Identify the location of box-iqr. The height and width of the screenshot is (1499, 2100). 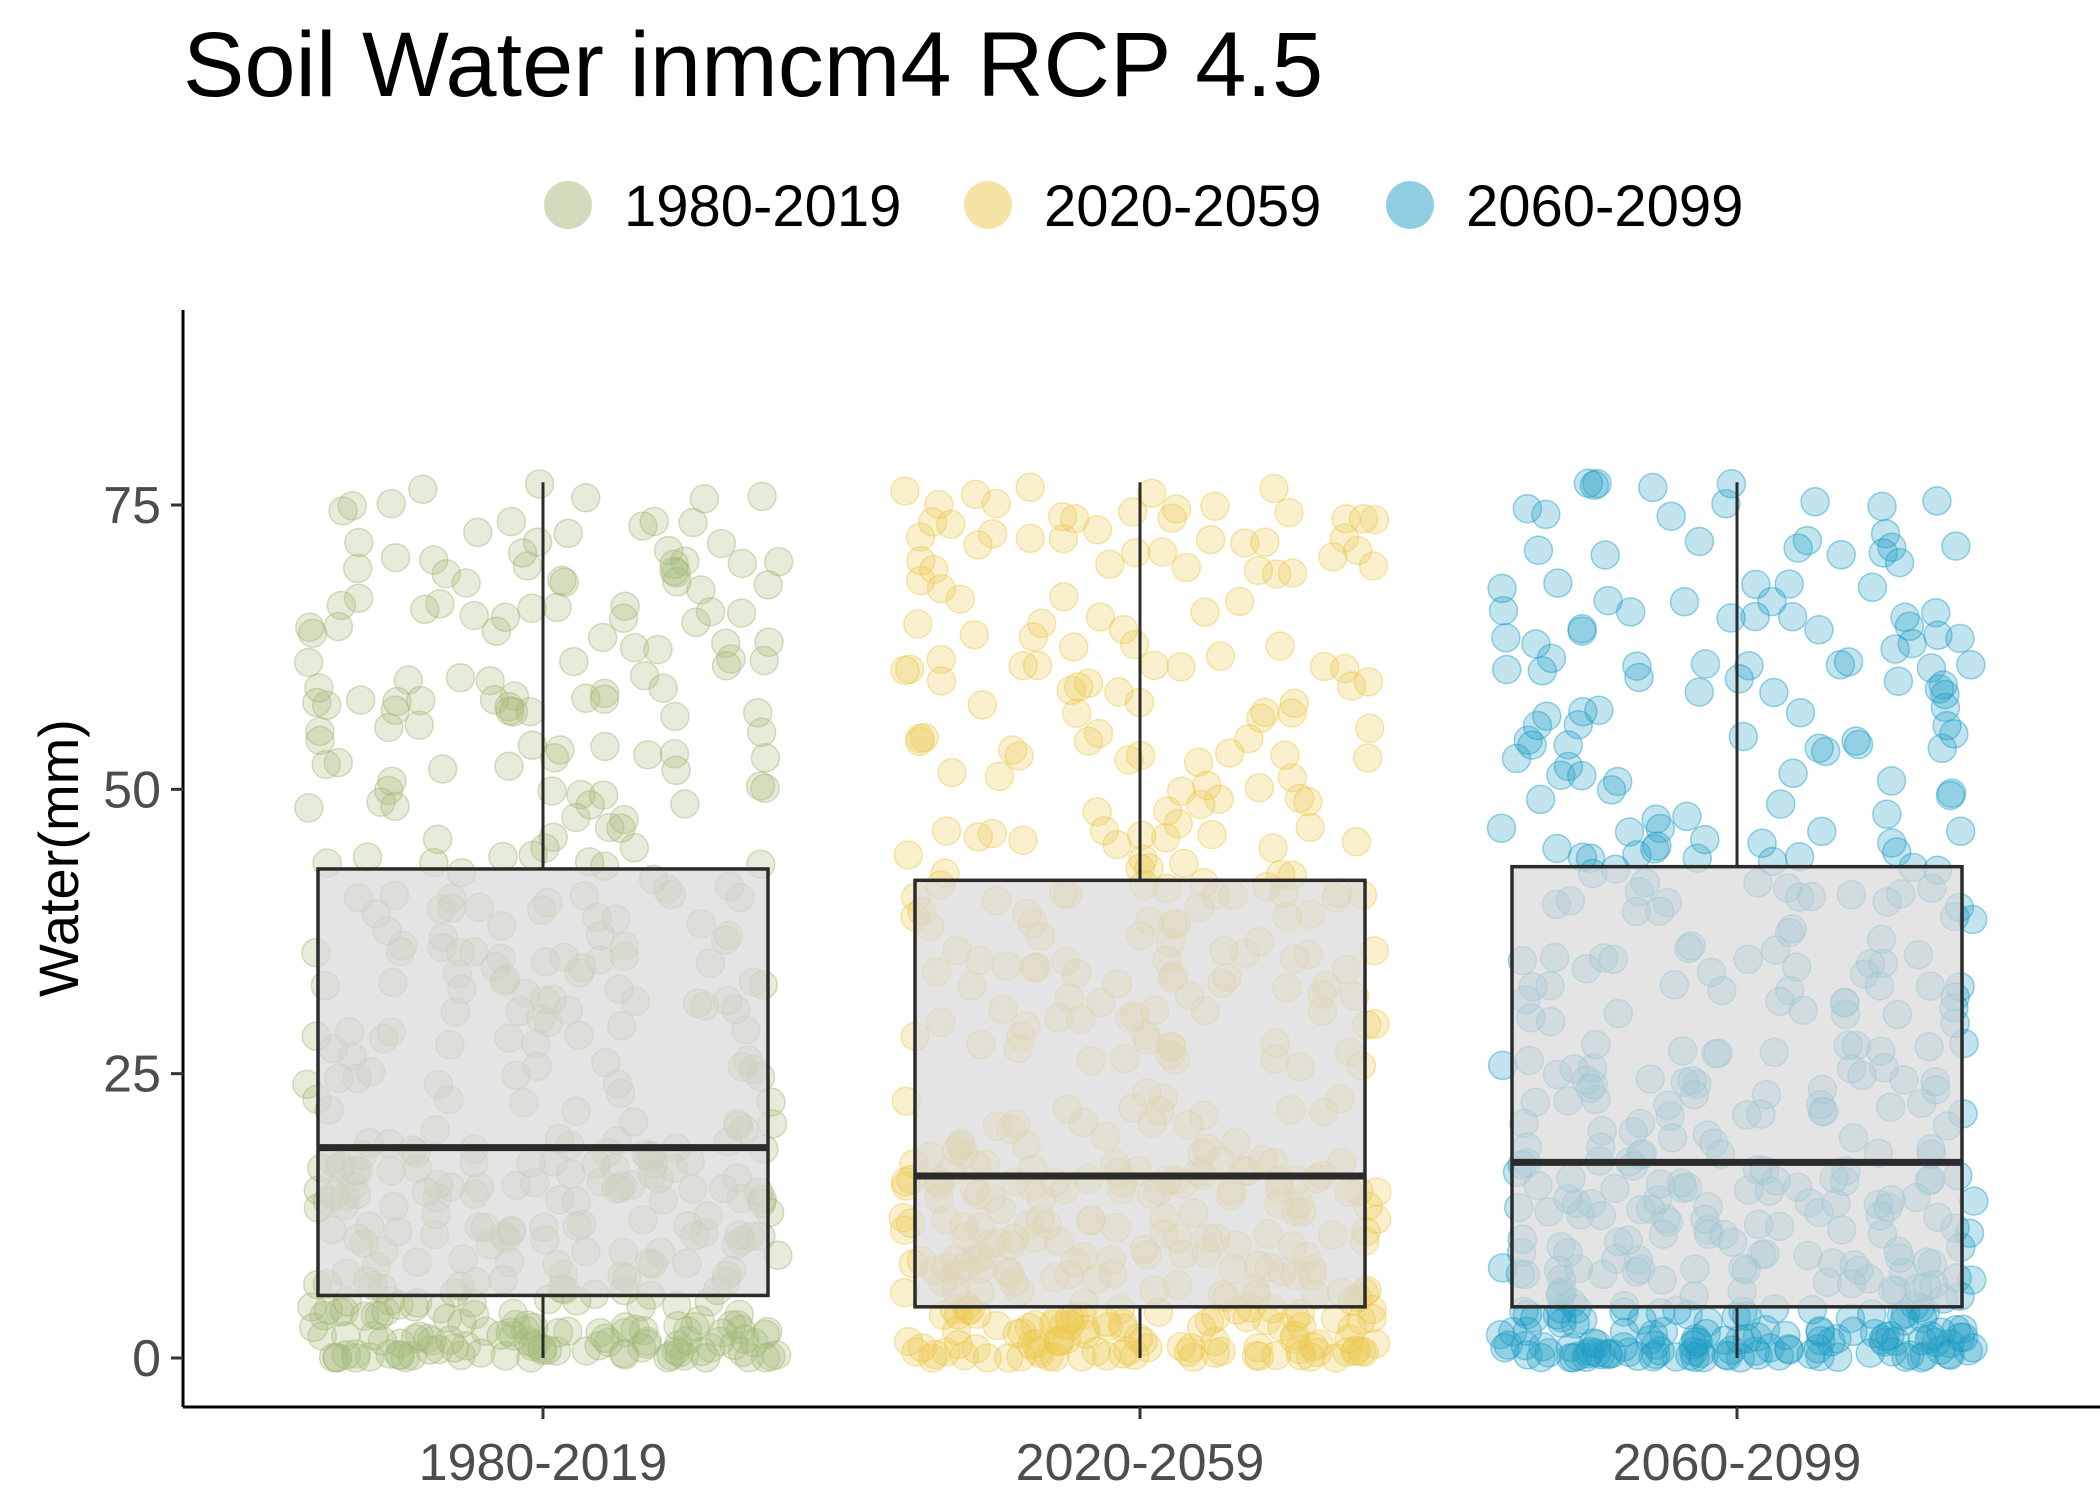
(543, 1082).